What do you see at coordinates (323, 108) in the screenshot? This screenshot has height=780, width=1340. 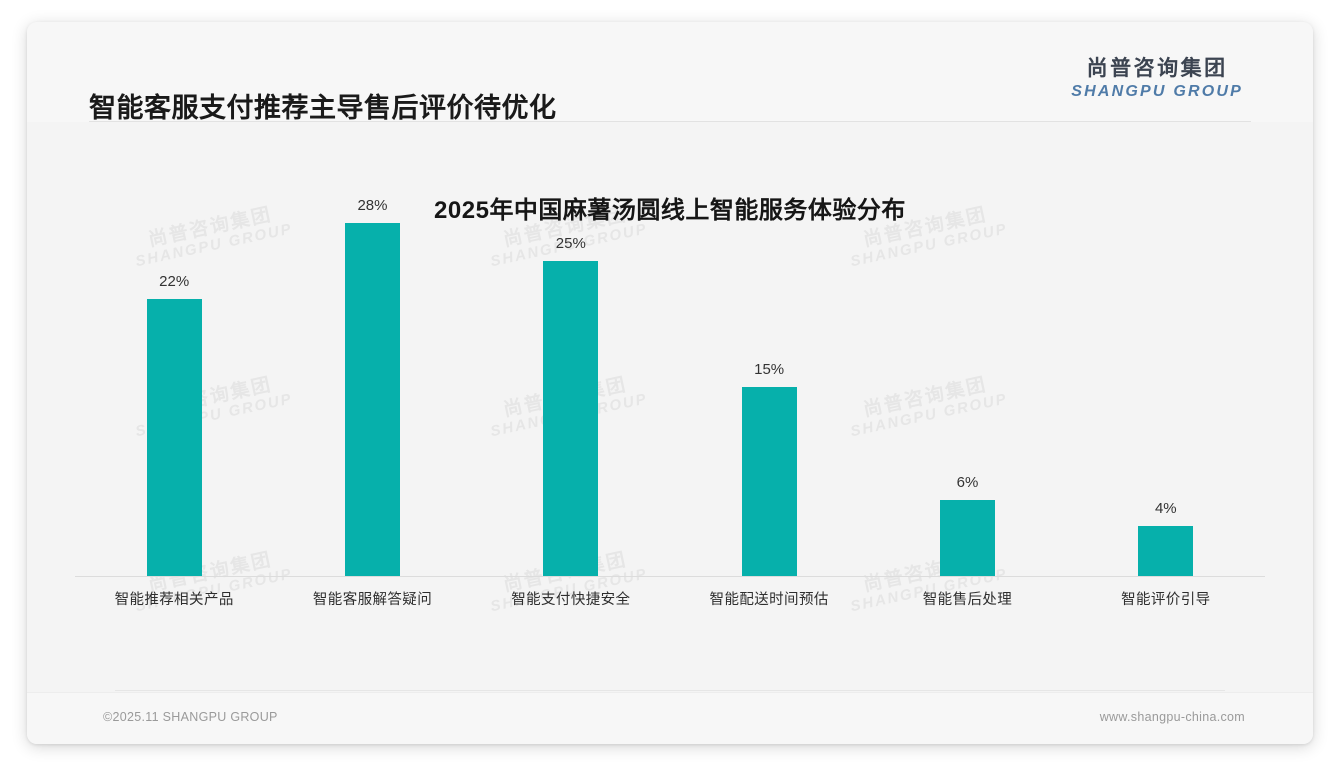 I see `page-title: 智能客服支付推荐主导售后评价待优化` at bounding box center [323, 108].